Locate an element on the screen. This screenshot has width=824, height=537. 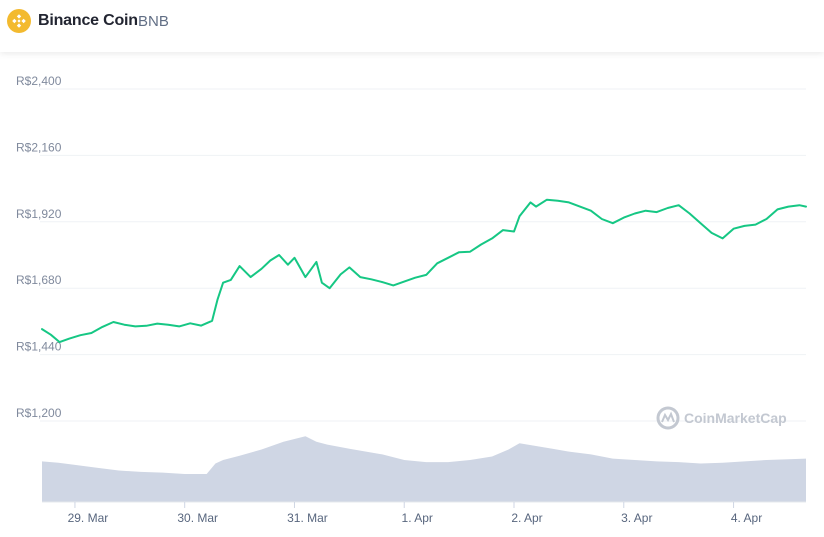
y-tick-label: R$2,160 is located at coordinates (39, 147).